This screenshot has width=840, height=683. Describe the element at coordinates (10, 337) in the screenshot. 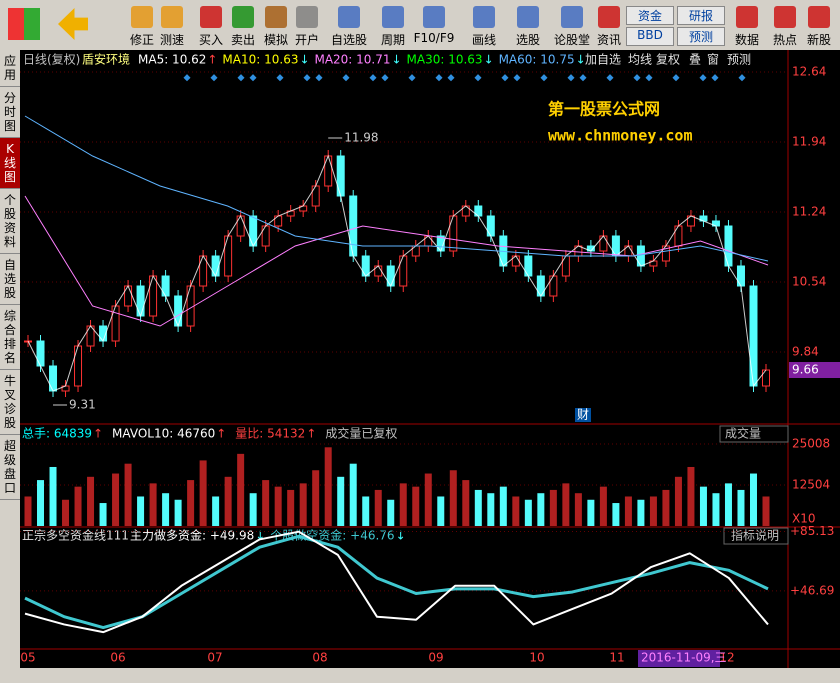

I see `sidebar-tab: 综合排名` at that location.